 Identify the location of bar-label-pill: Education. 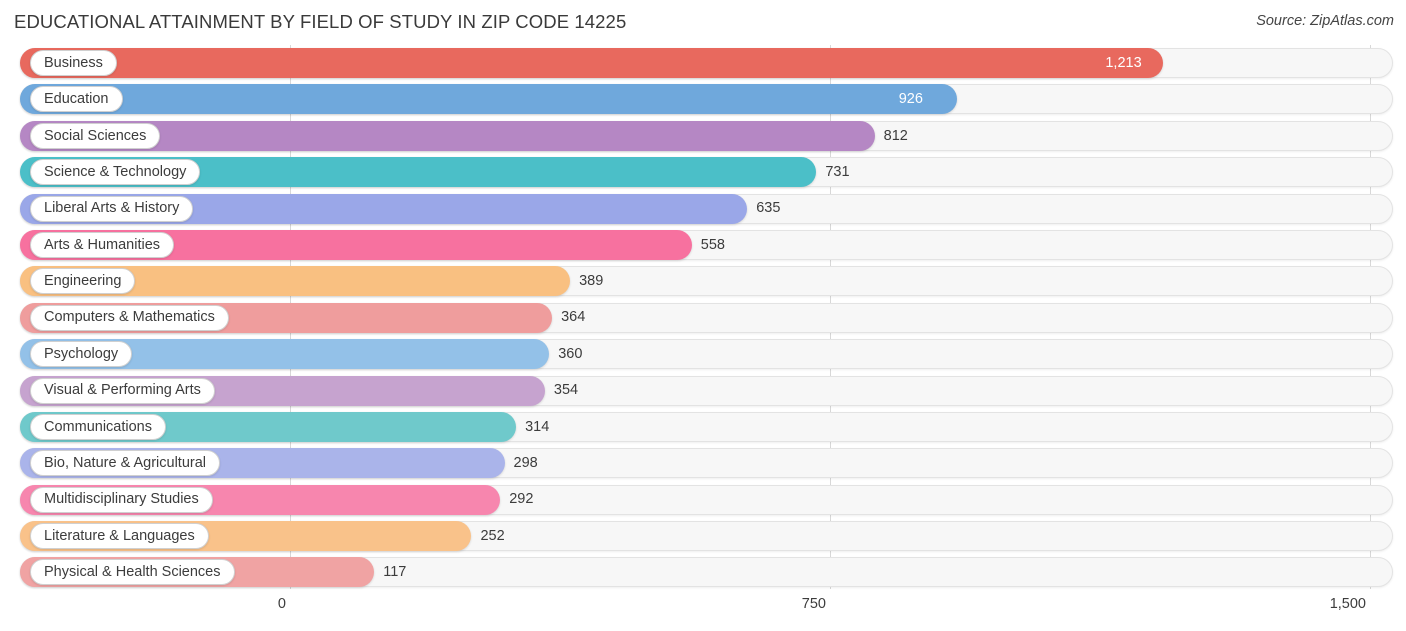
(76, 99).